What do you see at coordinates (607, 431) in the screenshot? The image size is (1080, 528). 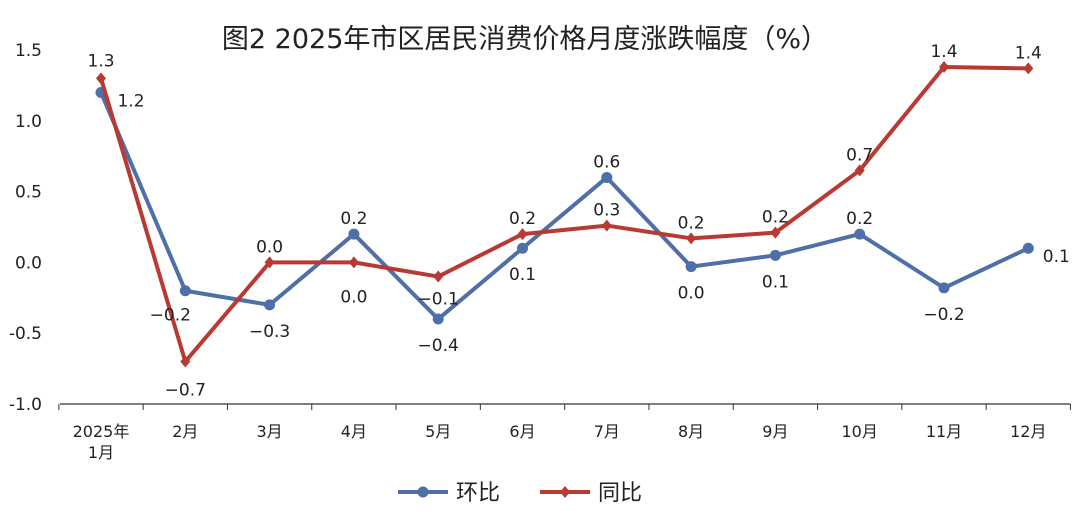 I see `x-tick-label: 7月` at bounding box center [607, 431].